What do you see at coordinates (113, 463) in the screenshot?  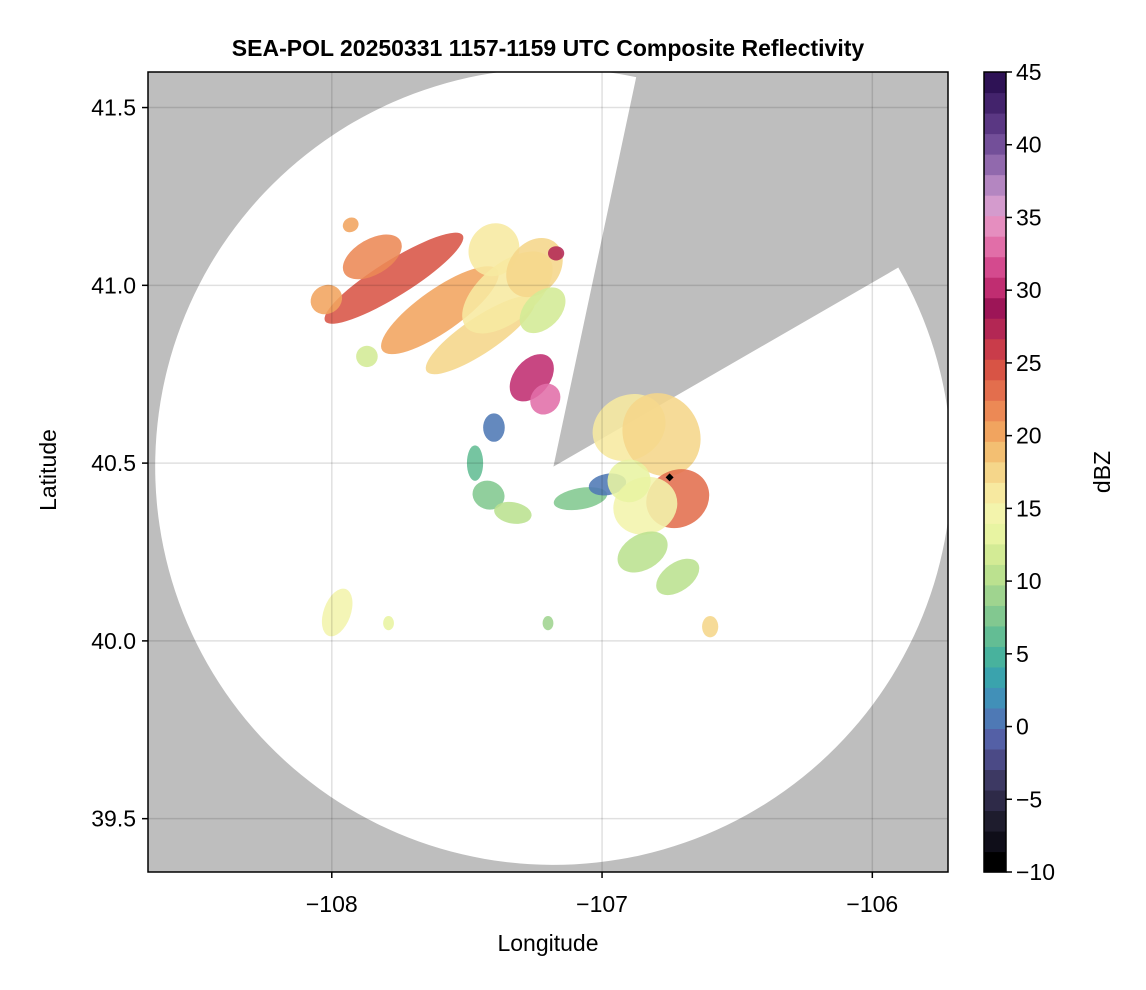 I see `y-tick-label: 40.5` at bounding box center [113, 463].